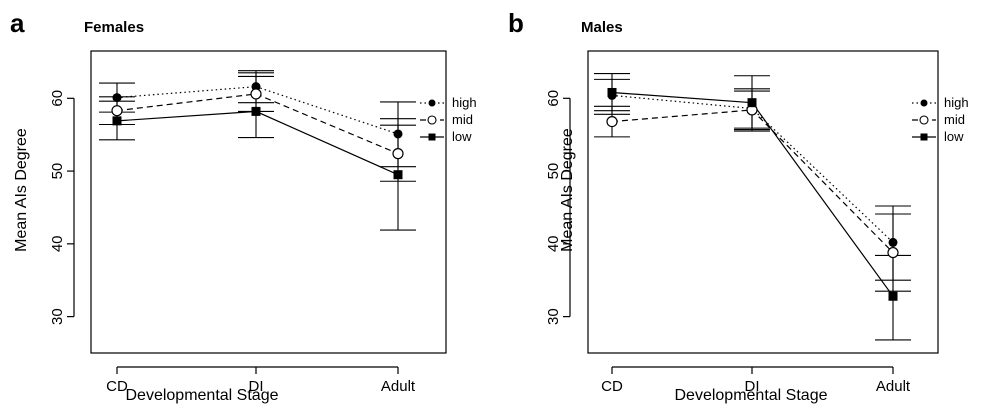  What do you see at coordinates (114, 27) in the screenshot?
I see `panel-title: Females` at bounding box center [114, 27].